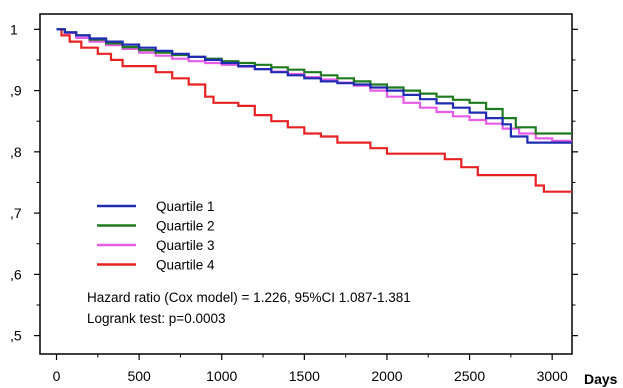  I want to click on y-tick-label: ,7, so click(16, 213).